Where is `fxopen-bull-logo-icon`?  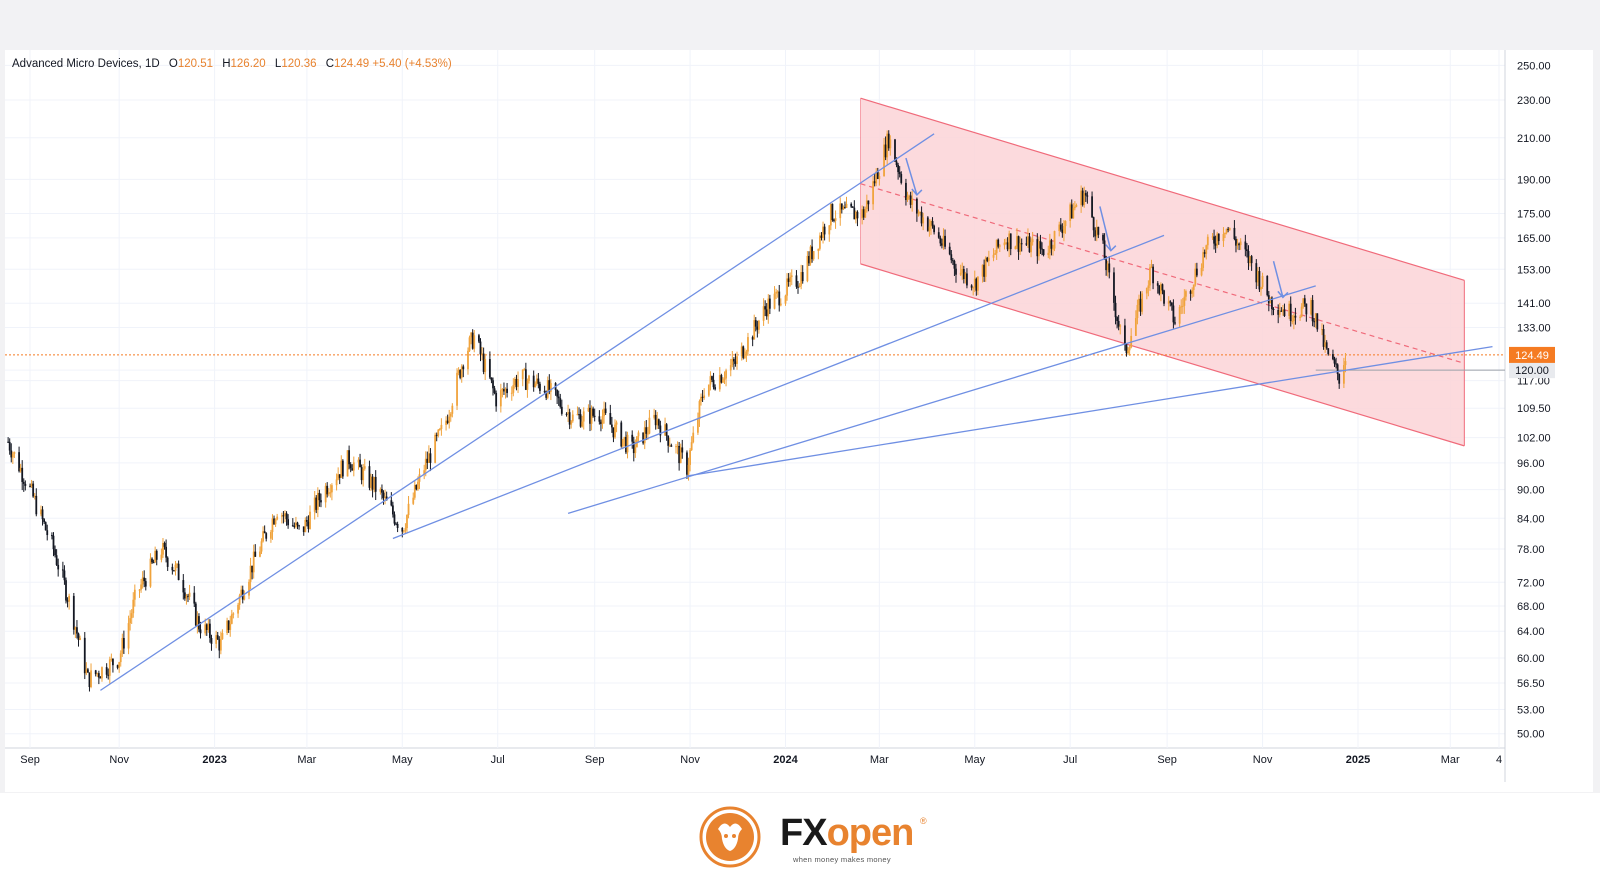
fxopen-bull-logo-icon is located at coordinates (730, 837).